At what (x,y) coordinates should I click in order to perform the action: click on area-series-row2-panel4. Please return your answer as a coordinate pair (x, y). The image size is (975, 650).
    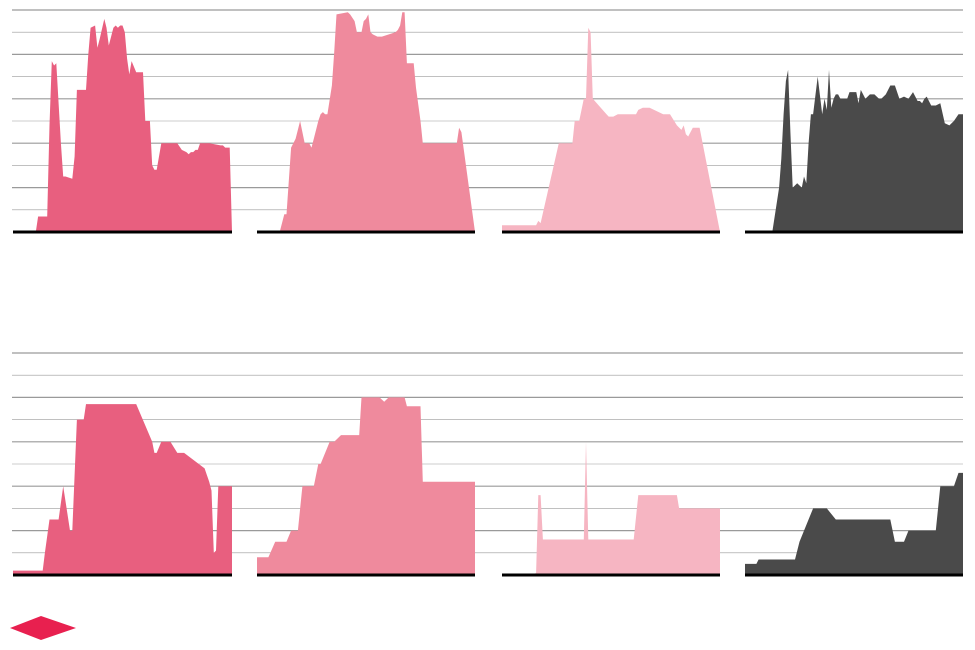
    Looking at the image, I should click on (854, 523).